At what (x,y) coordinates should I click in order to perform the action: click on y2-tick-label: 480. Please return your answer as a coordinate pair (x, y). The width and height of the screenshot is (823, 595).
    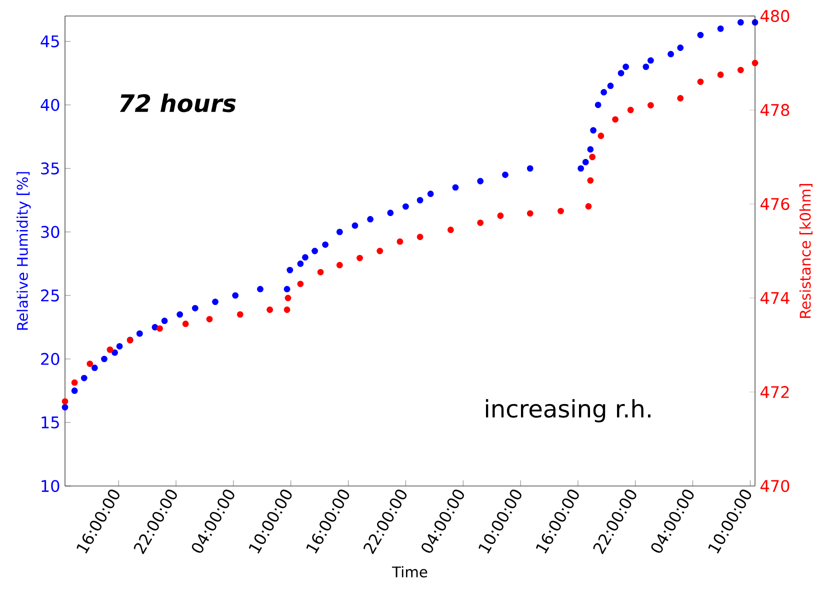
    Looking at the image, I should click on (775, 16).